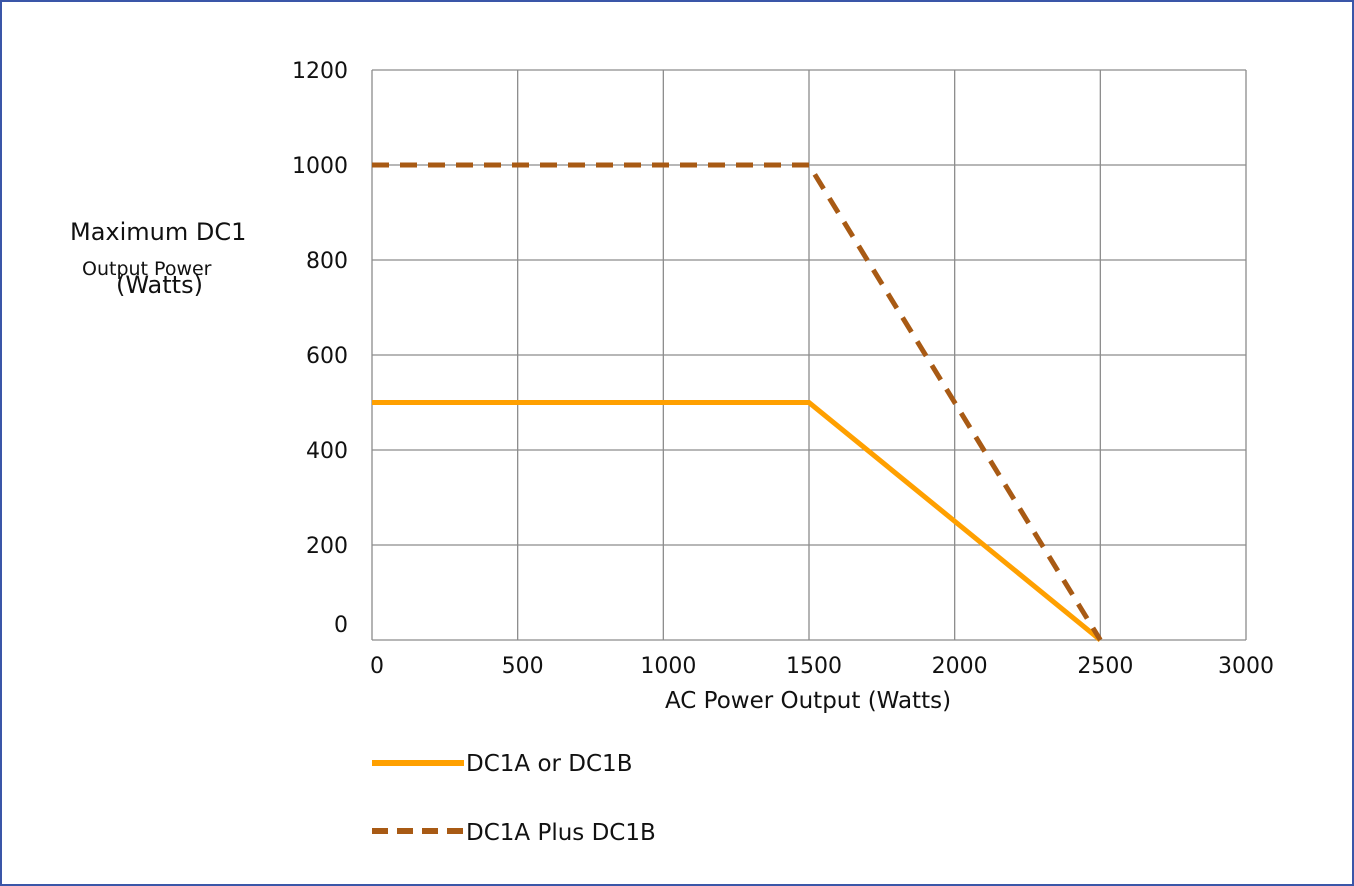 The image size is (1354, 886). I want to click on y-tick-labels: 0 200 400 600 800 1000 1200, so click(320, 348).